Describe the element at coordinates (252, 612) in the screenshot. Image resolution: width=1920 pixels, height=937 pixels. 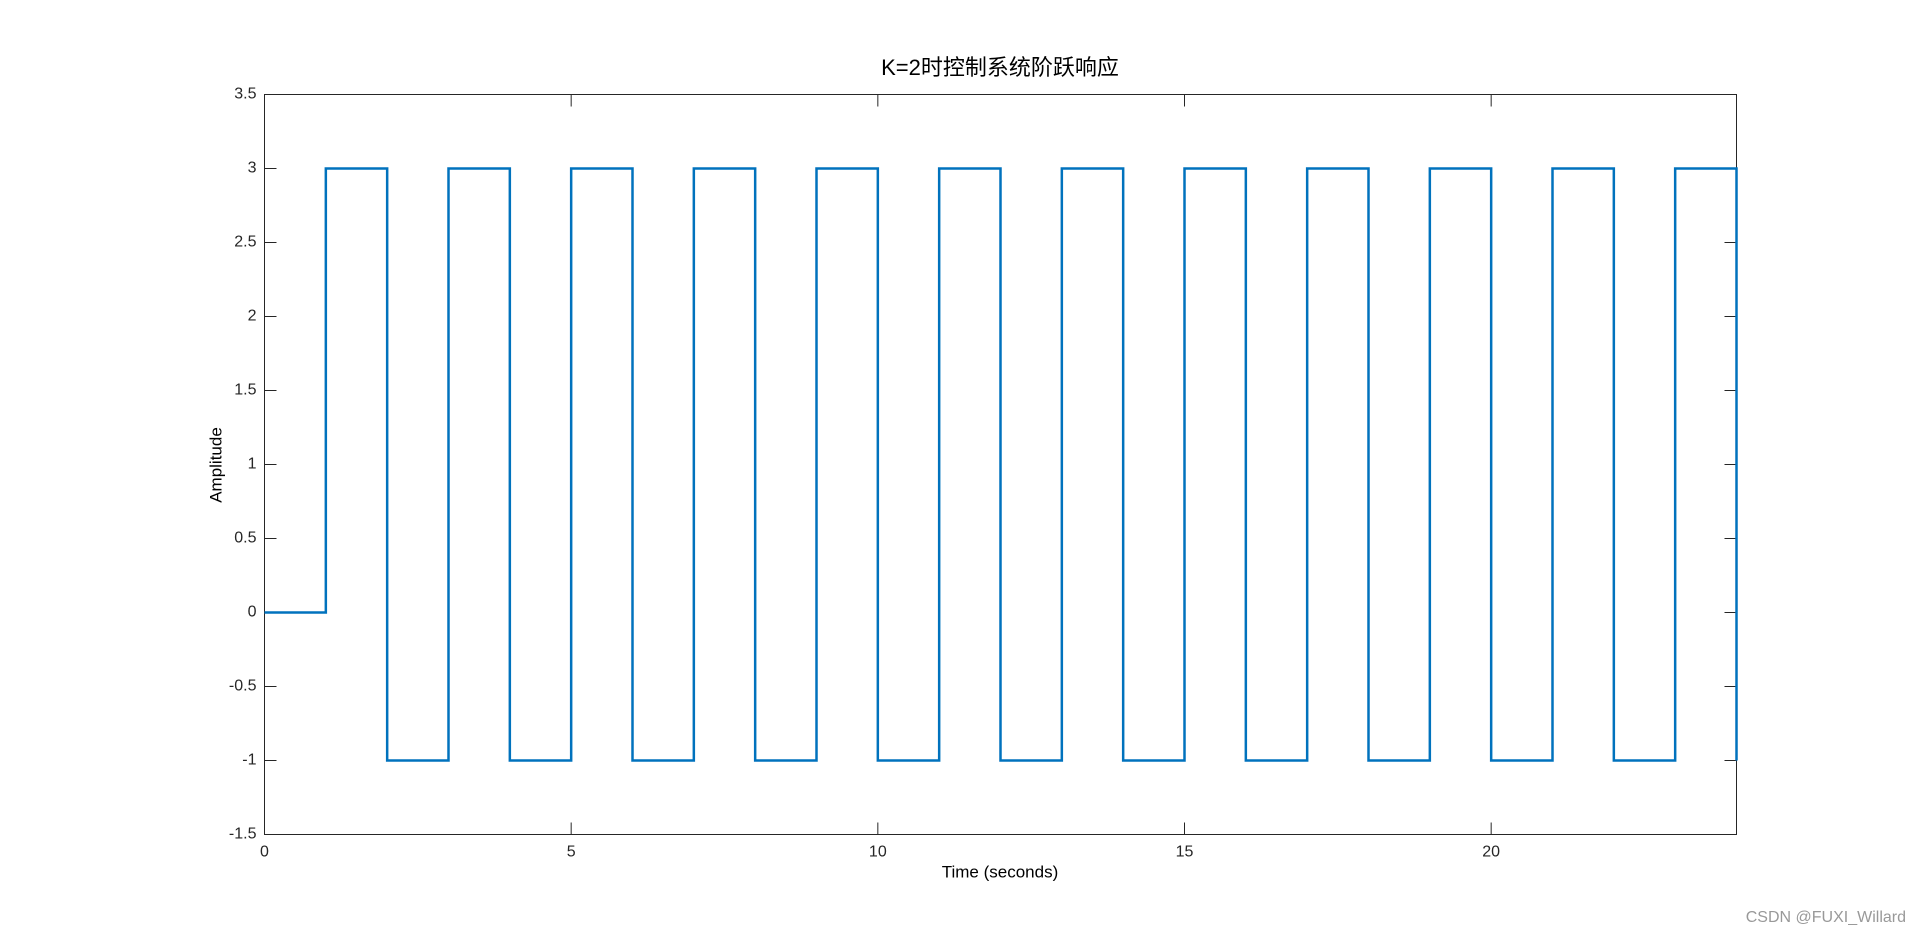
I see `y-tick-label: 0` at that location.